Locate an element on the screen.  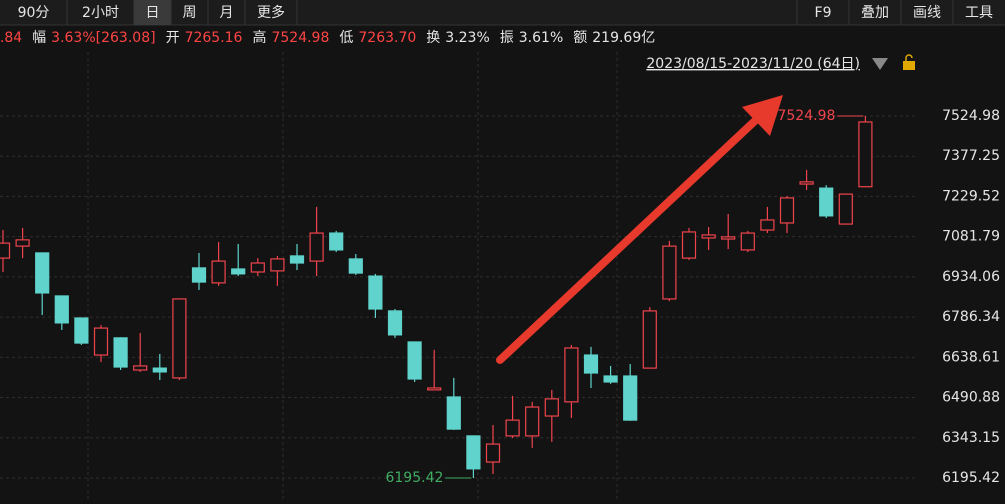
date-range: 2023/08/15-2023/11/20 (64日) is located at coordinates (753, 64).